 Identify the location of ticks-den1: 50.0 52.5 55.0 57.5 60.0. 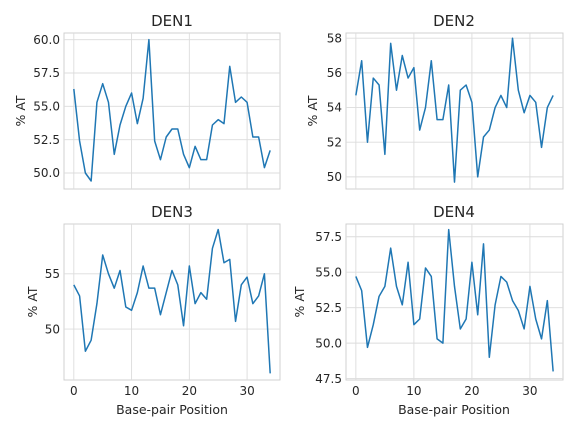
(46, 106).